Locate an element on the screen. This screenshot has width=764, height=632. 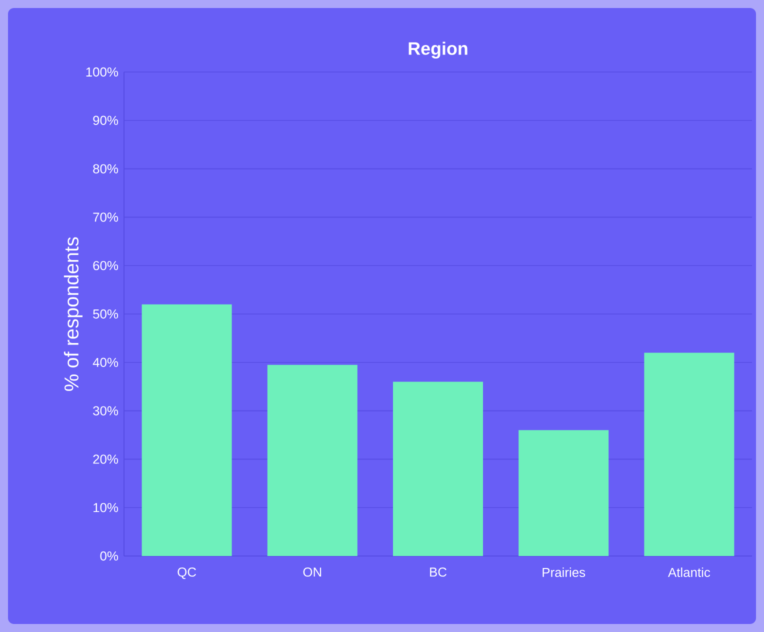
y-tick-label: 0% is located at coordinates (109, 556).